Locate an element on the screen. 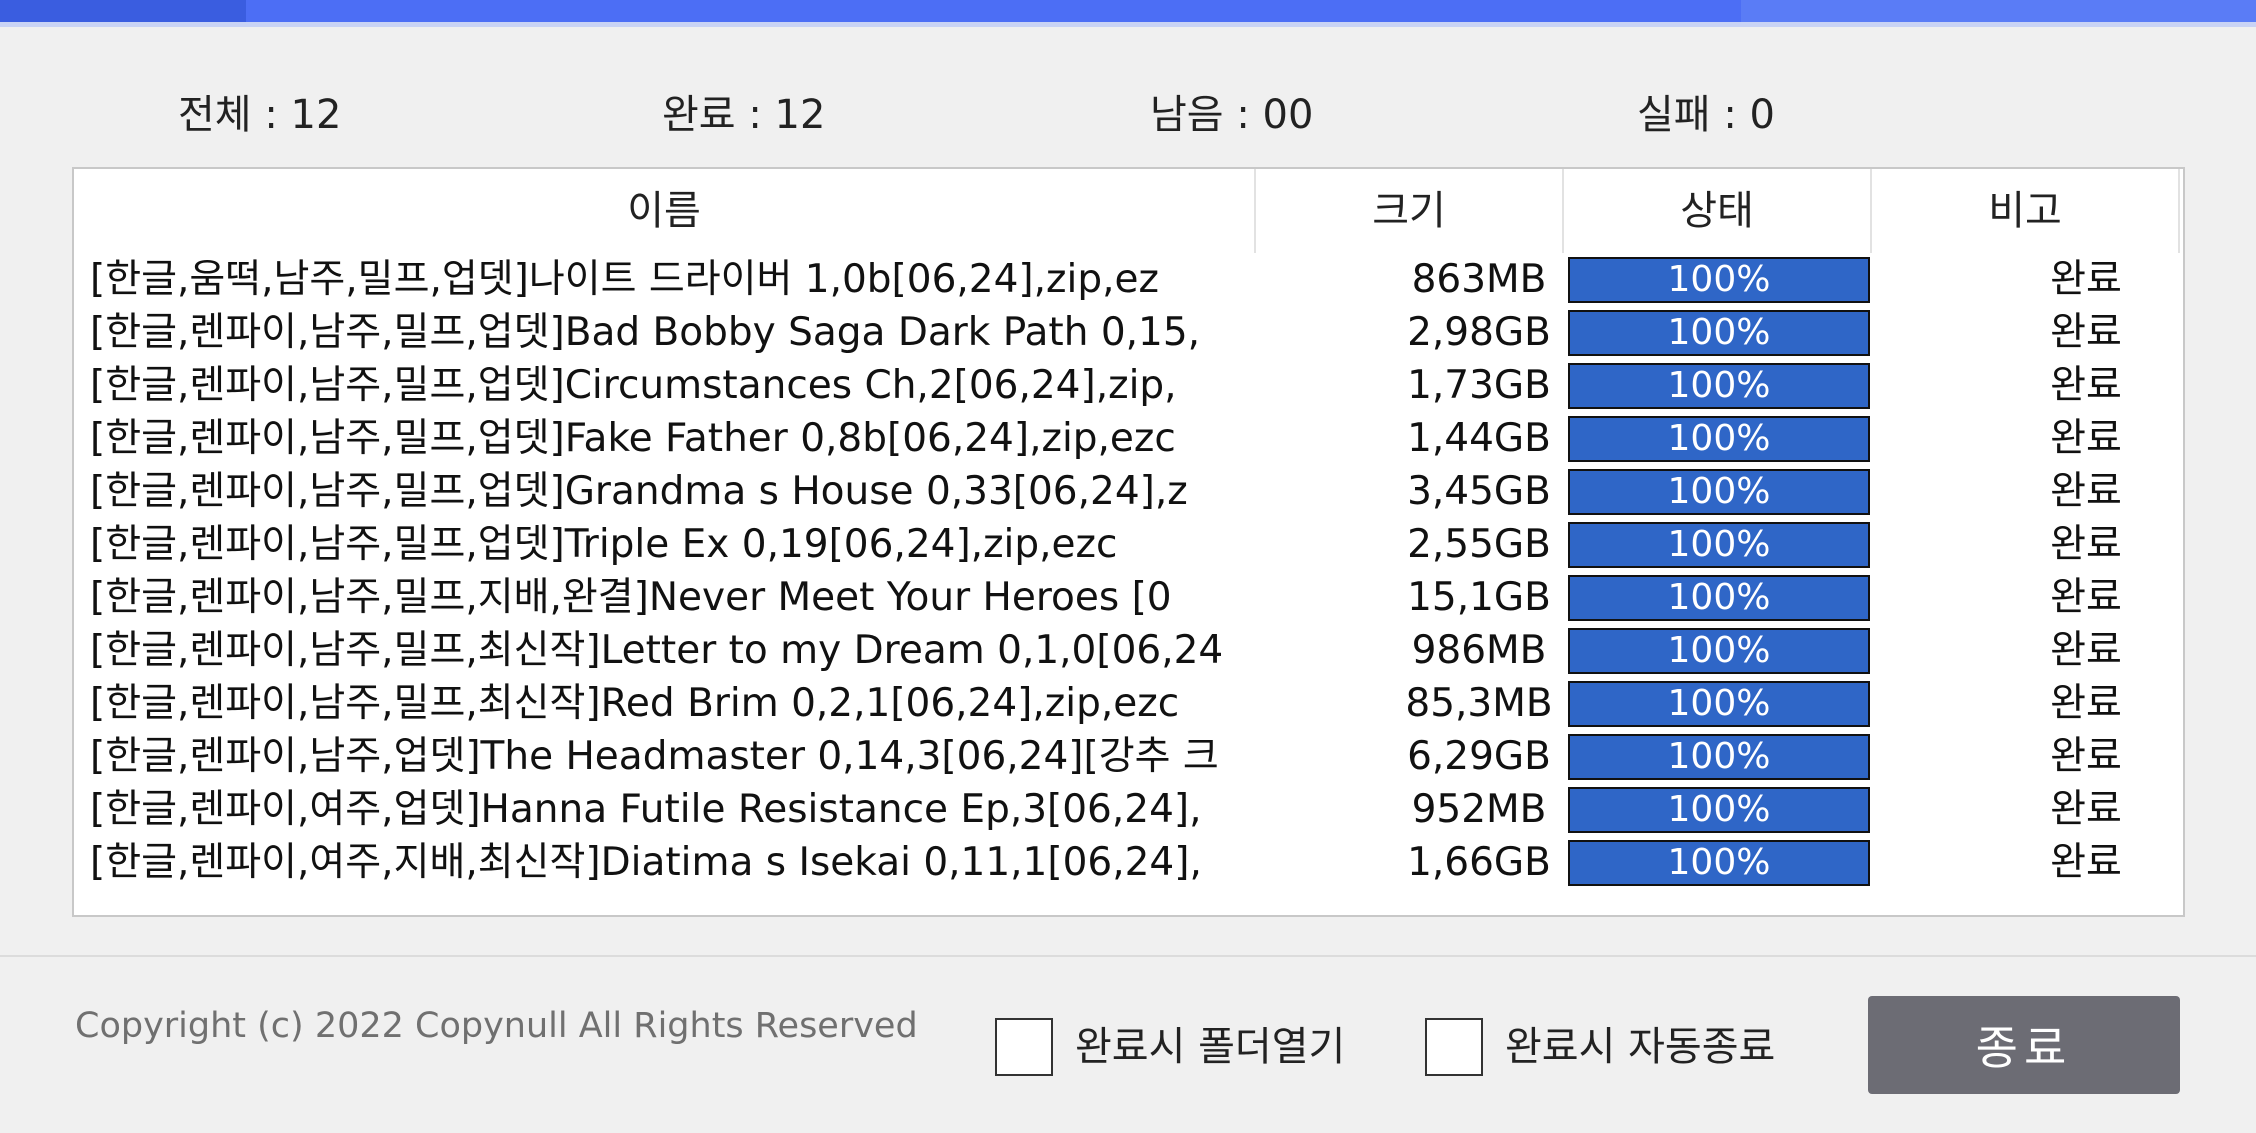  stat-remaining: 남음 : 00 is located at coordinates (1232, 115).